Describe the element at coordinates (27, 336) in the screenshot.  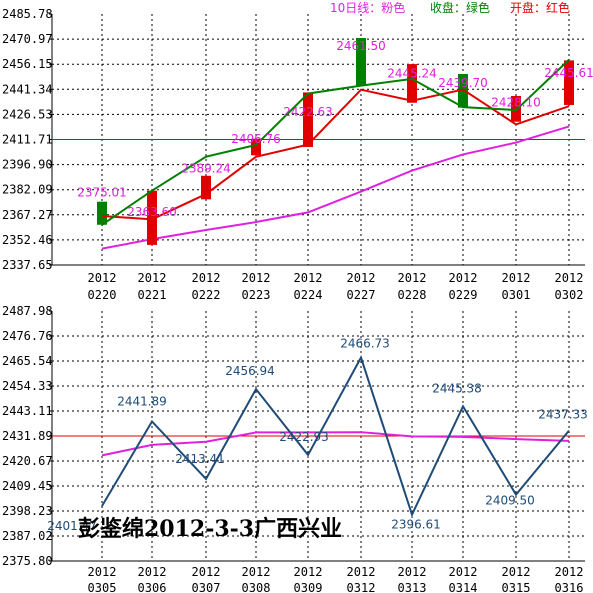
I see `panel2-y-tick-label: 2476.76` at that location.